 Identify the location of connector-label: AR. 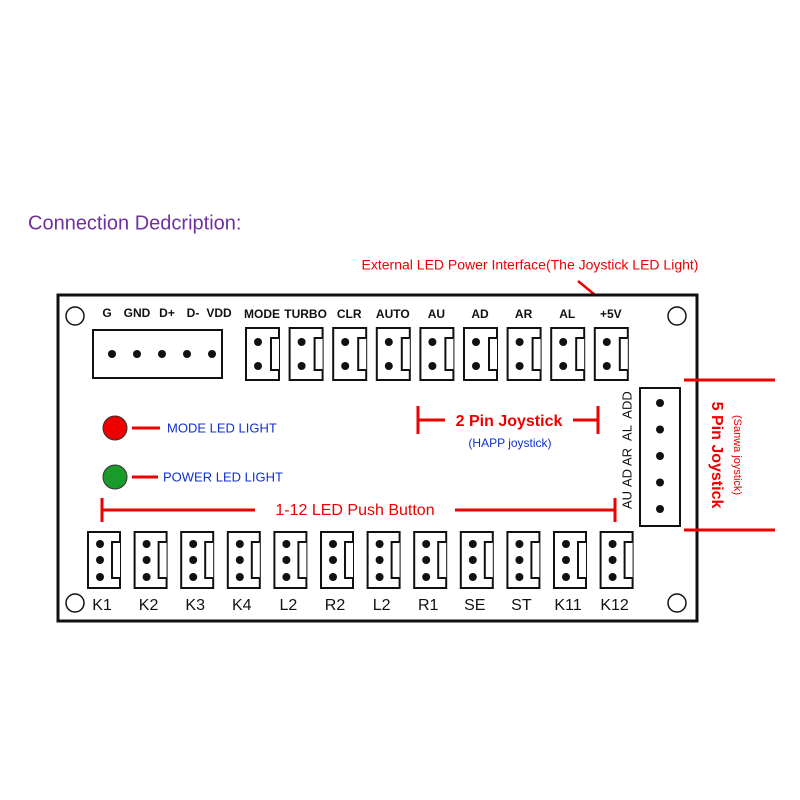
(524, 314).